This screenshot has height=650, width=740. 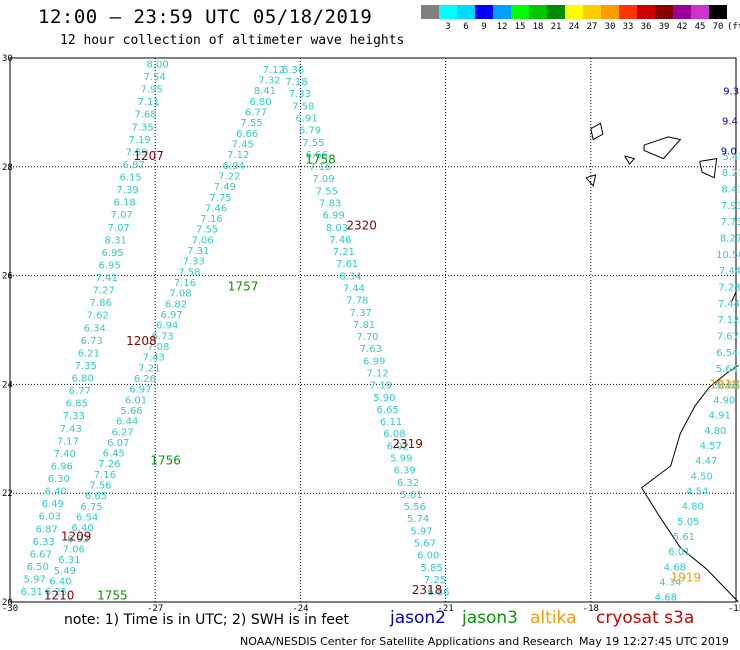 I want to click on wave-height-value: 6.11, so click(x=391, y=422).